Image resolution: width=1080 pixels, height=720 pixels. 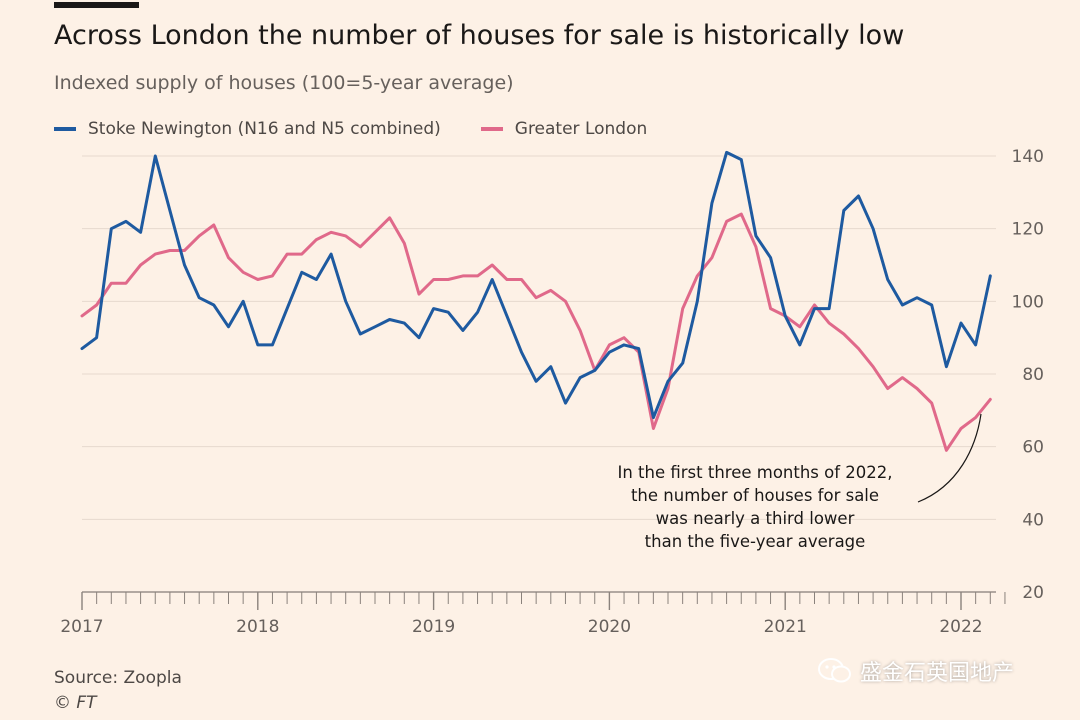 What do you see at coordinates (1028, 302) in the screenshot?
I see `y-tick-label-100: 100` at bounding box center [1028, 302].